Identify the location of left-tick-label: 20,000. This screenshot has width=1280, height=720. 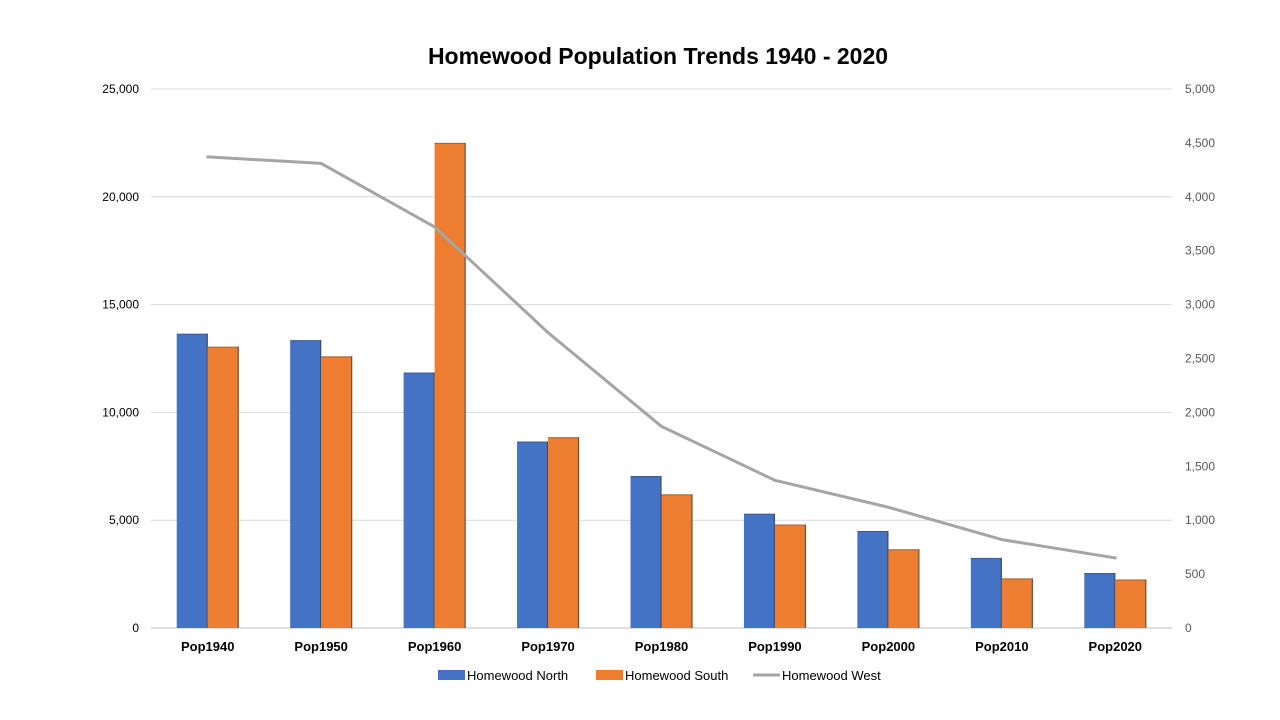
(120, 197).